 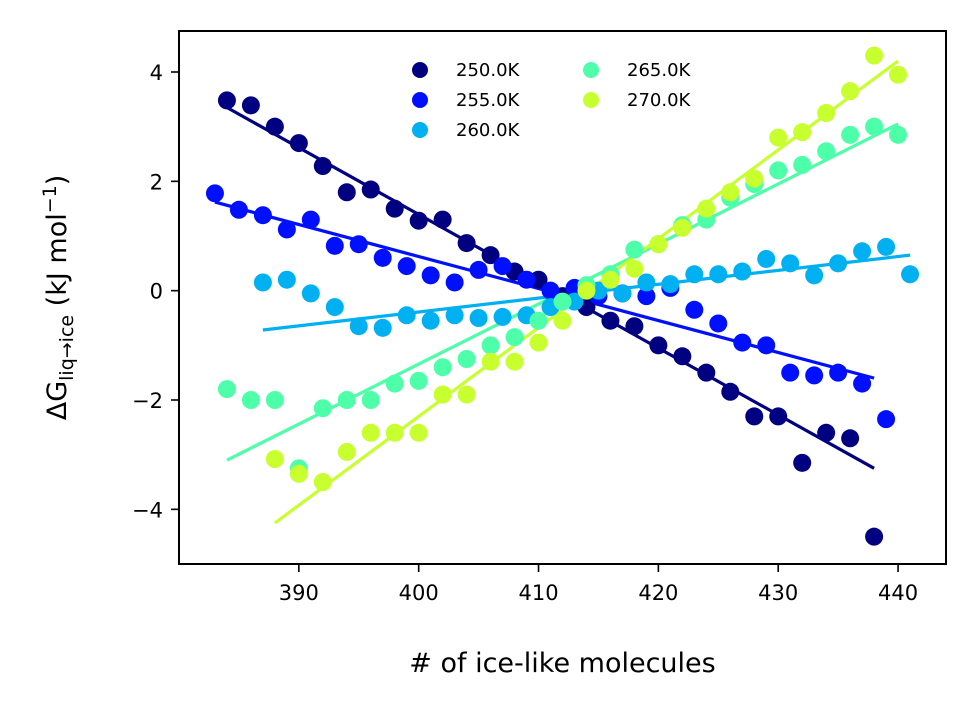 I want to click on x-tick-label: 440, so click(x=898, y=593).